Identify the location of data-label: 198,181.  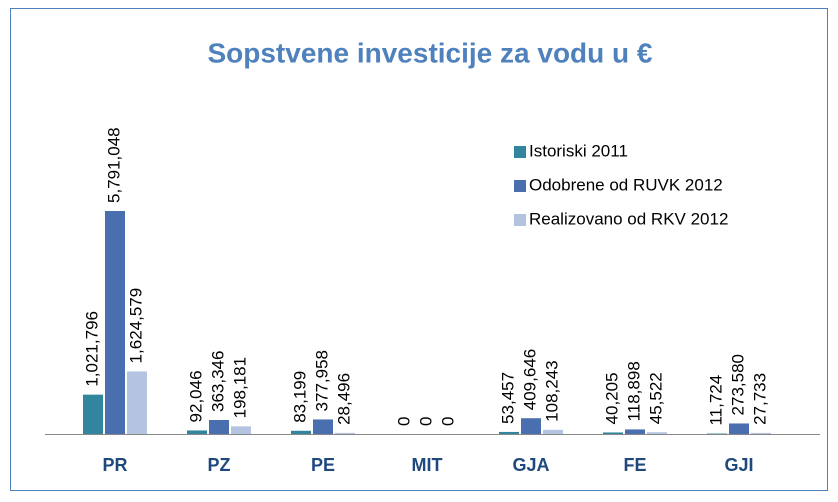
(239, 387).